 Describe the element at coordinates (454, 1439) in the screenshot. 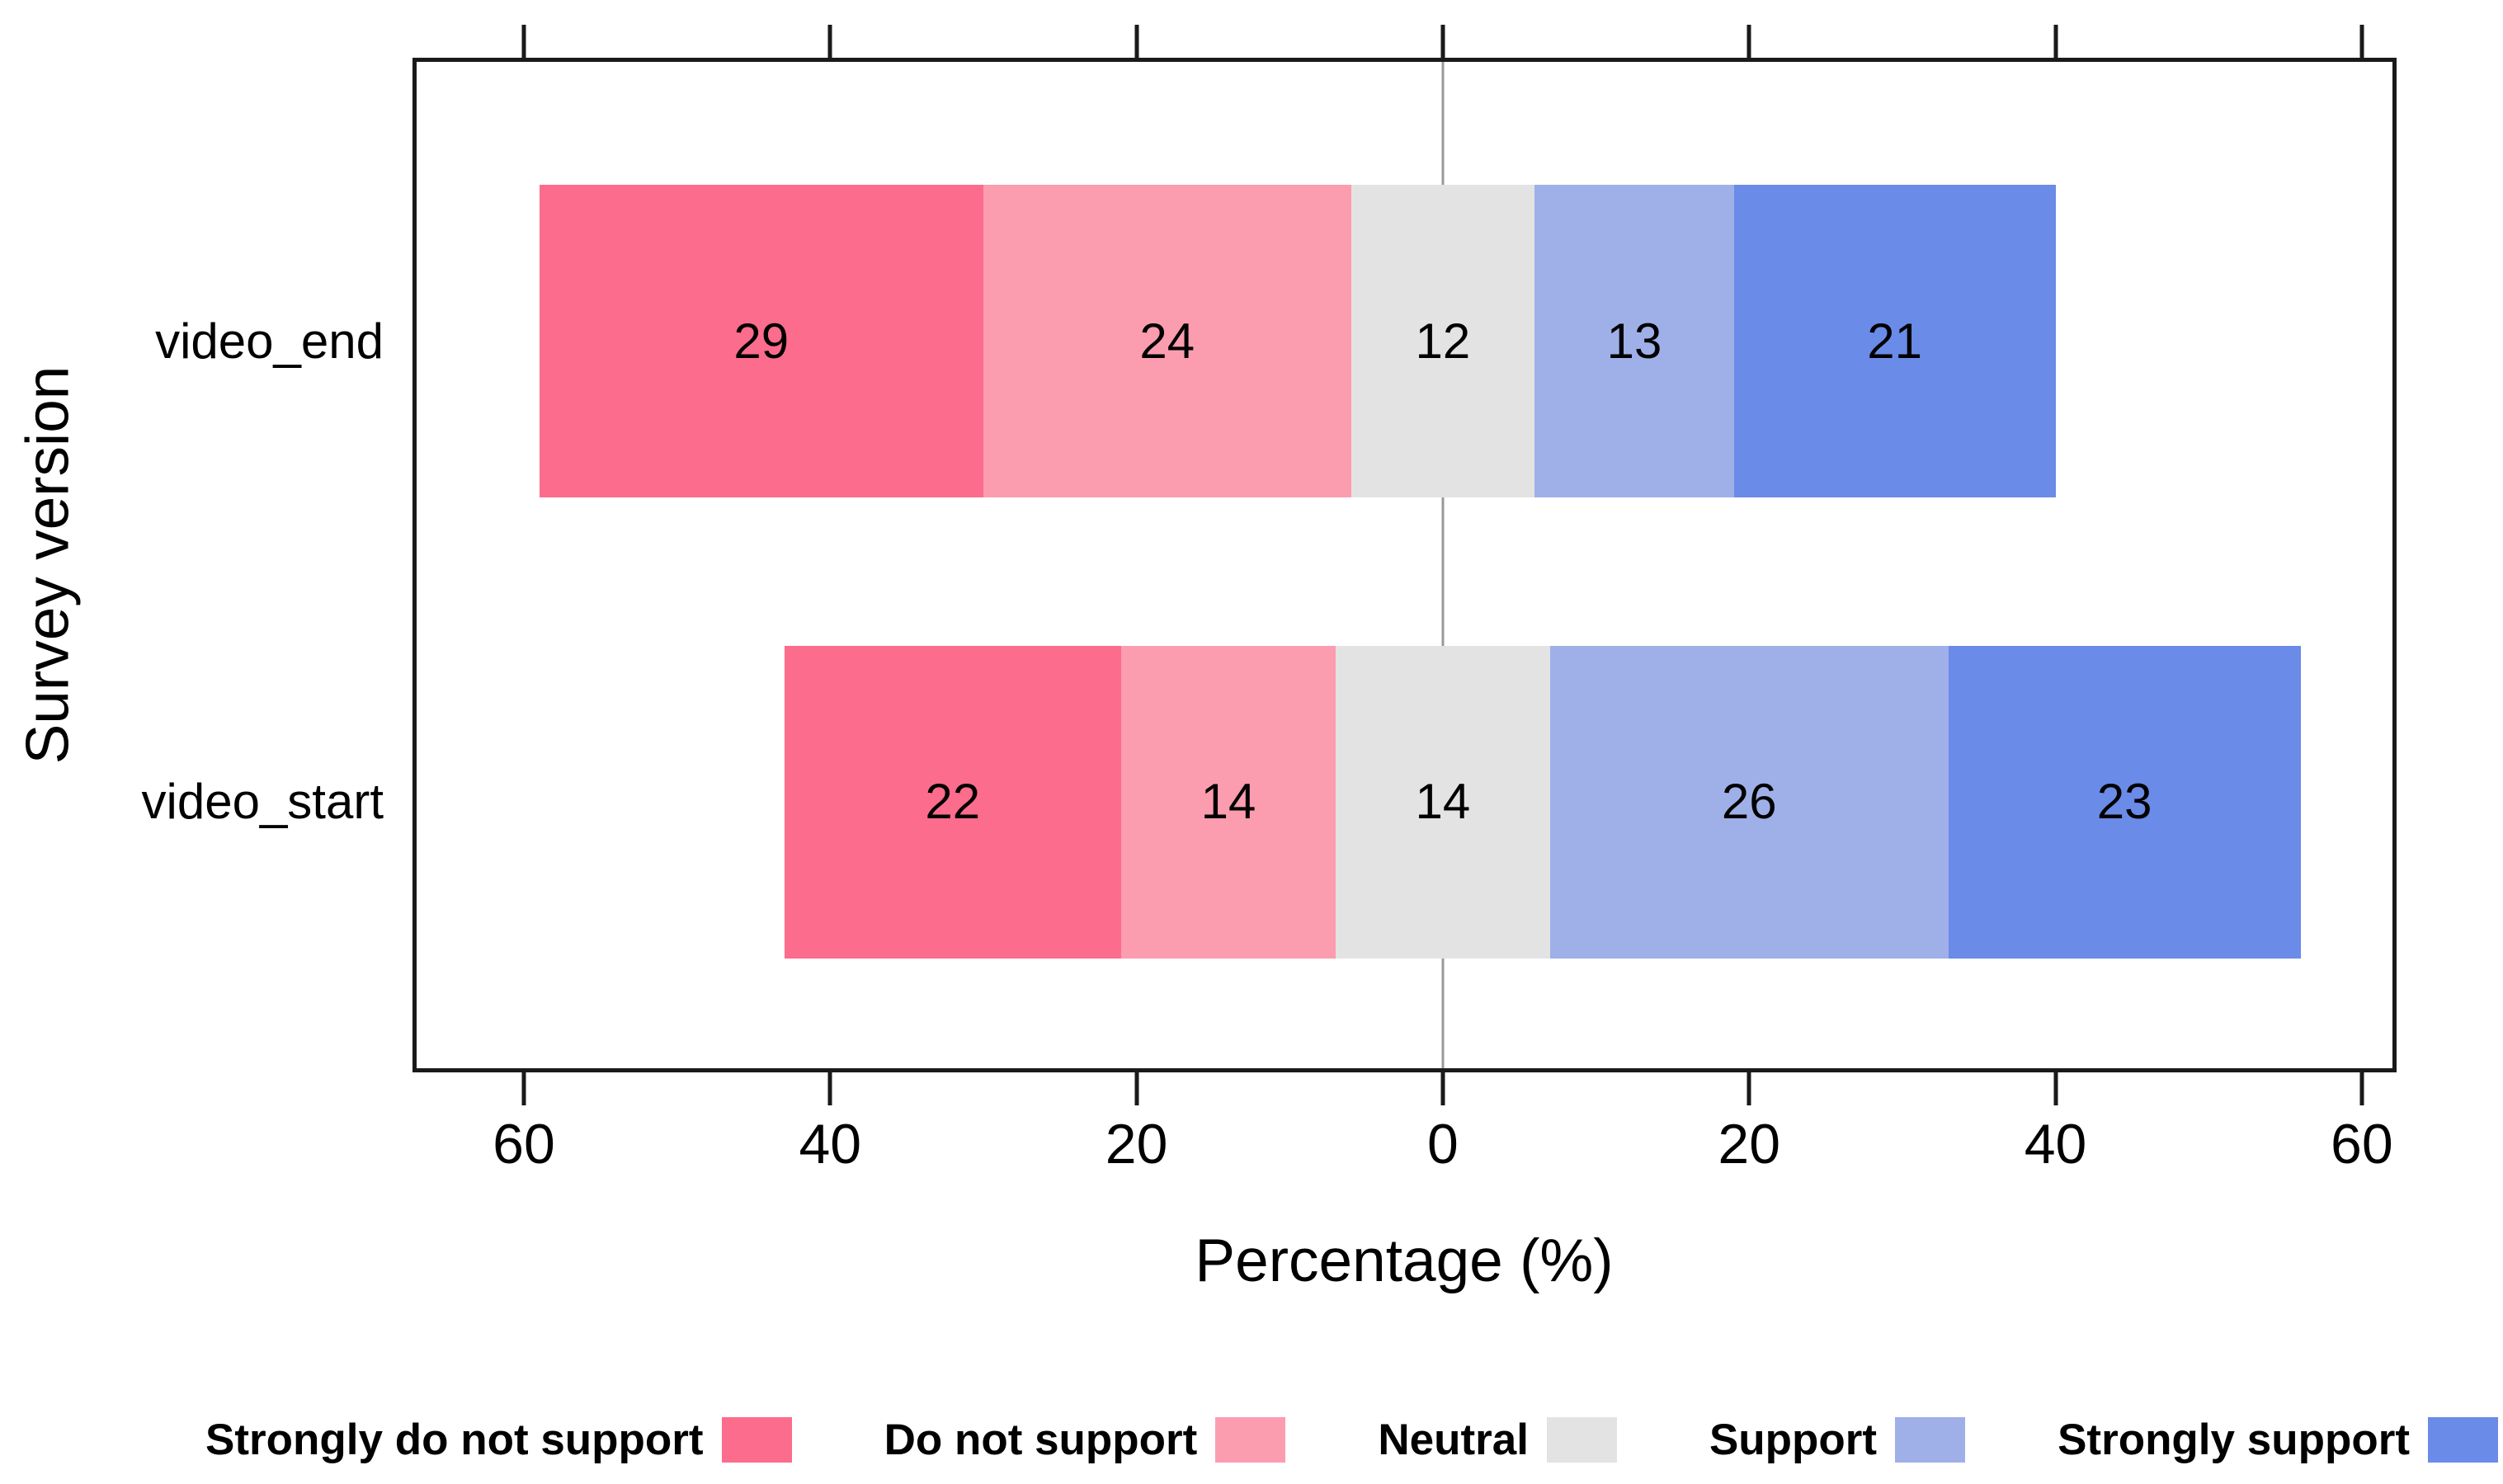

I see `legend-label-strongly-do-not-support: Strongly do not support` at that location.